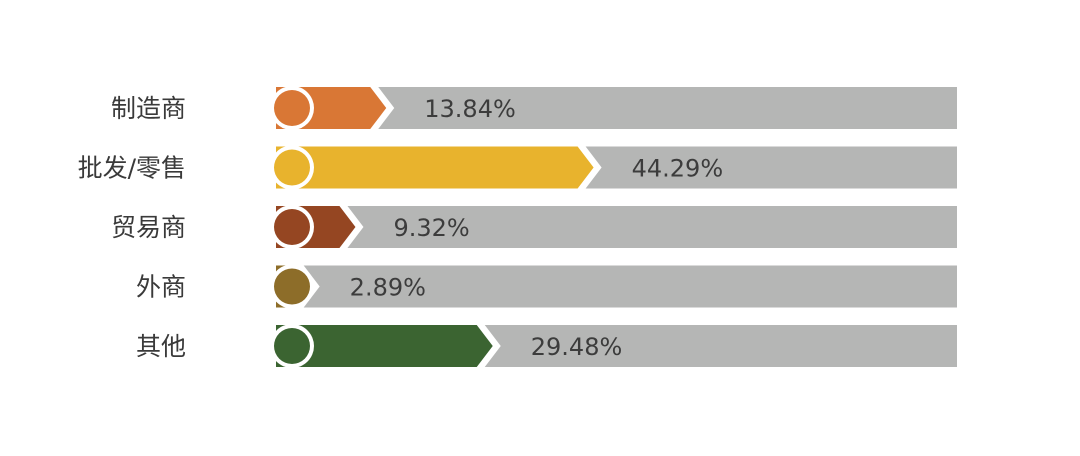 The height and width of the screenshot is (456, 1080). I want to click on category-label: 制造商, so click(148, 108).